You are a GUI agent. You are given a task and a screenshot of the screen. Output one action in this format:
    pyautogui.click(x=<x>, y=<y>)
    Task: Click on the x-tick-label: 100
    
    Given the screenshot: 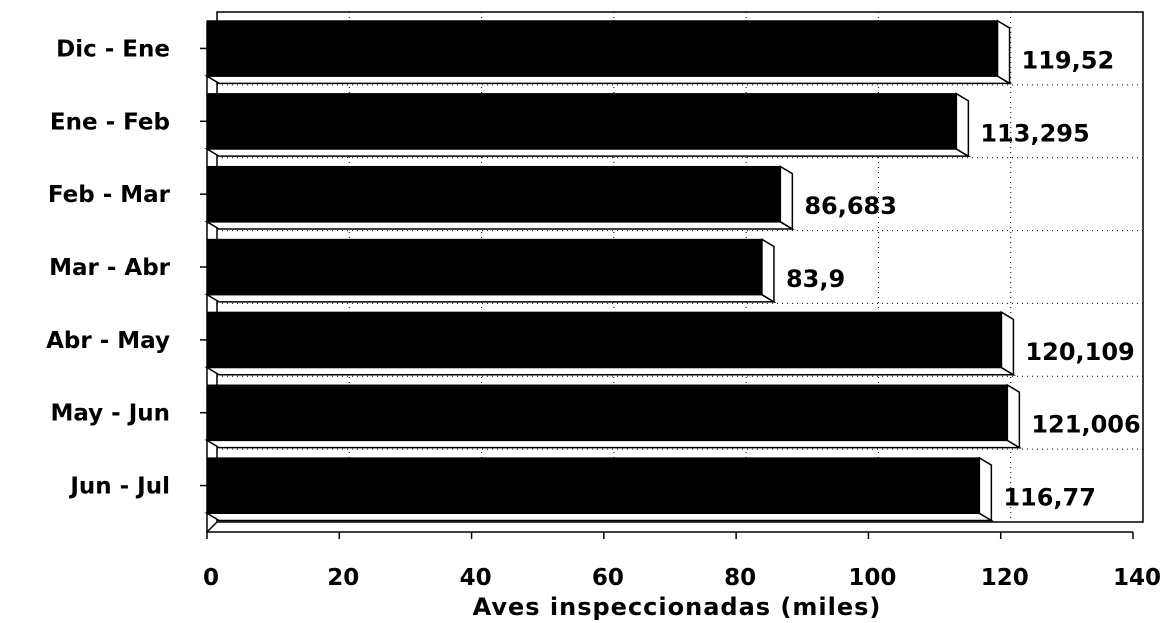 What is the action you would take?
    pyautogui.click(x=872, y=578)
    